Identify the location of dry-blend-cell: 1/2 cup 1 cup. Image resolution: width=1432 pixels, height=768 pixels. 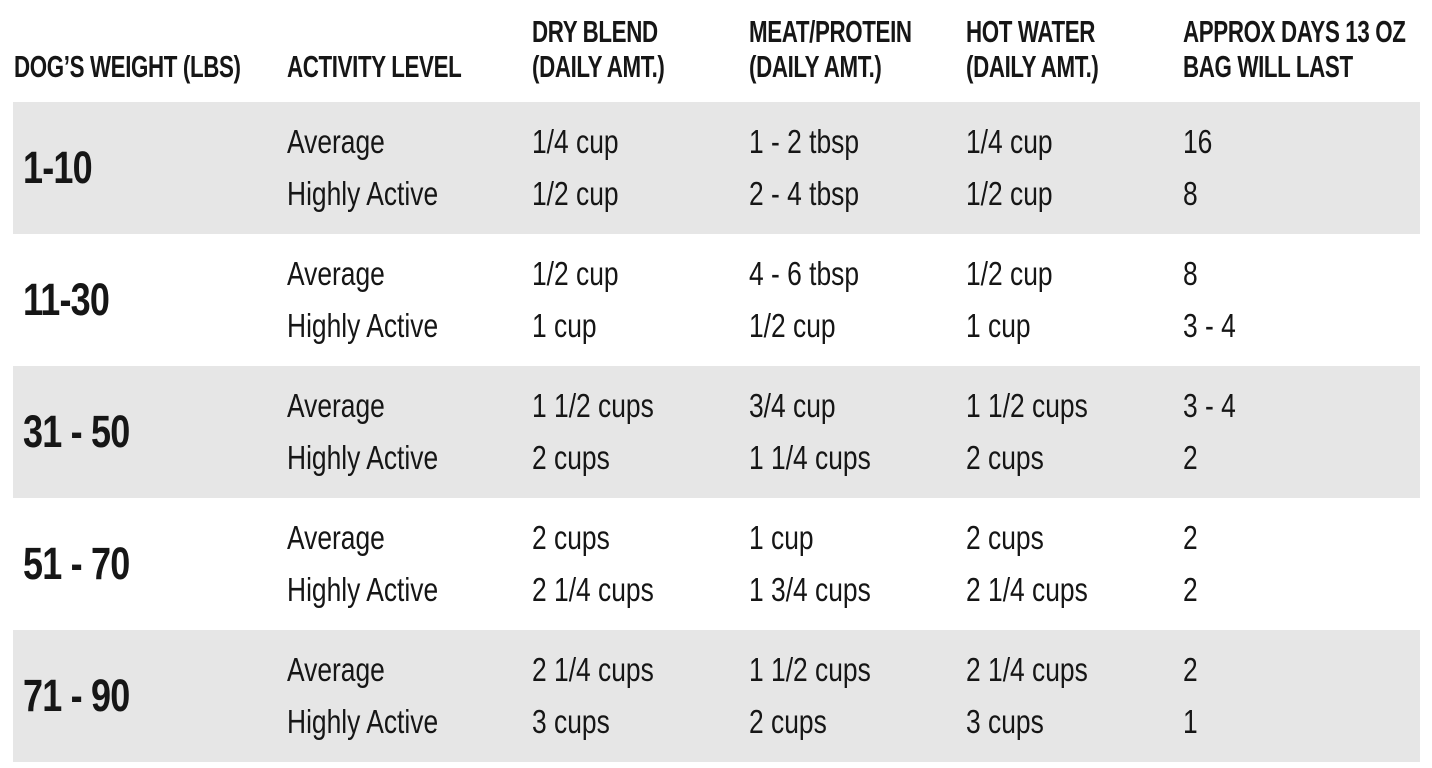
(640, 300).